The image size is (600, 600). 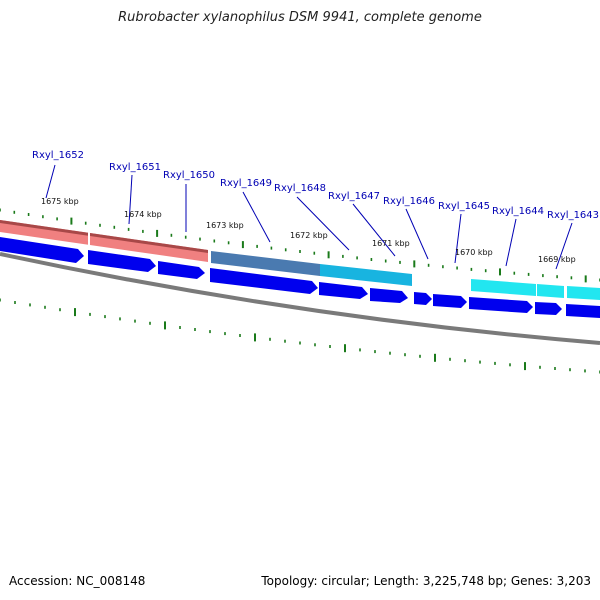 I want to click on feature-bar-steel, so click(x=265, y=263).